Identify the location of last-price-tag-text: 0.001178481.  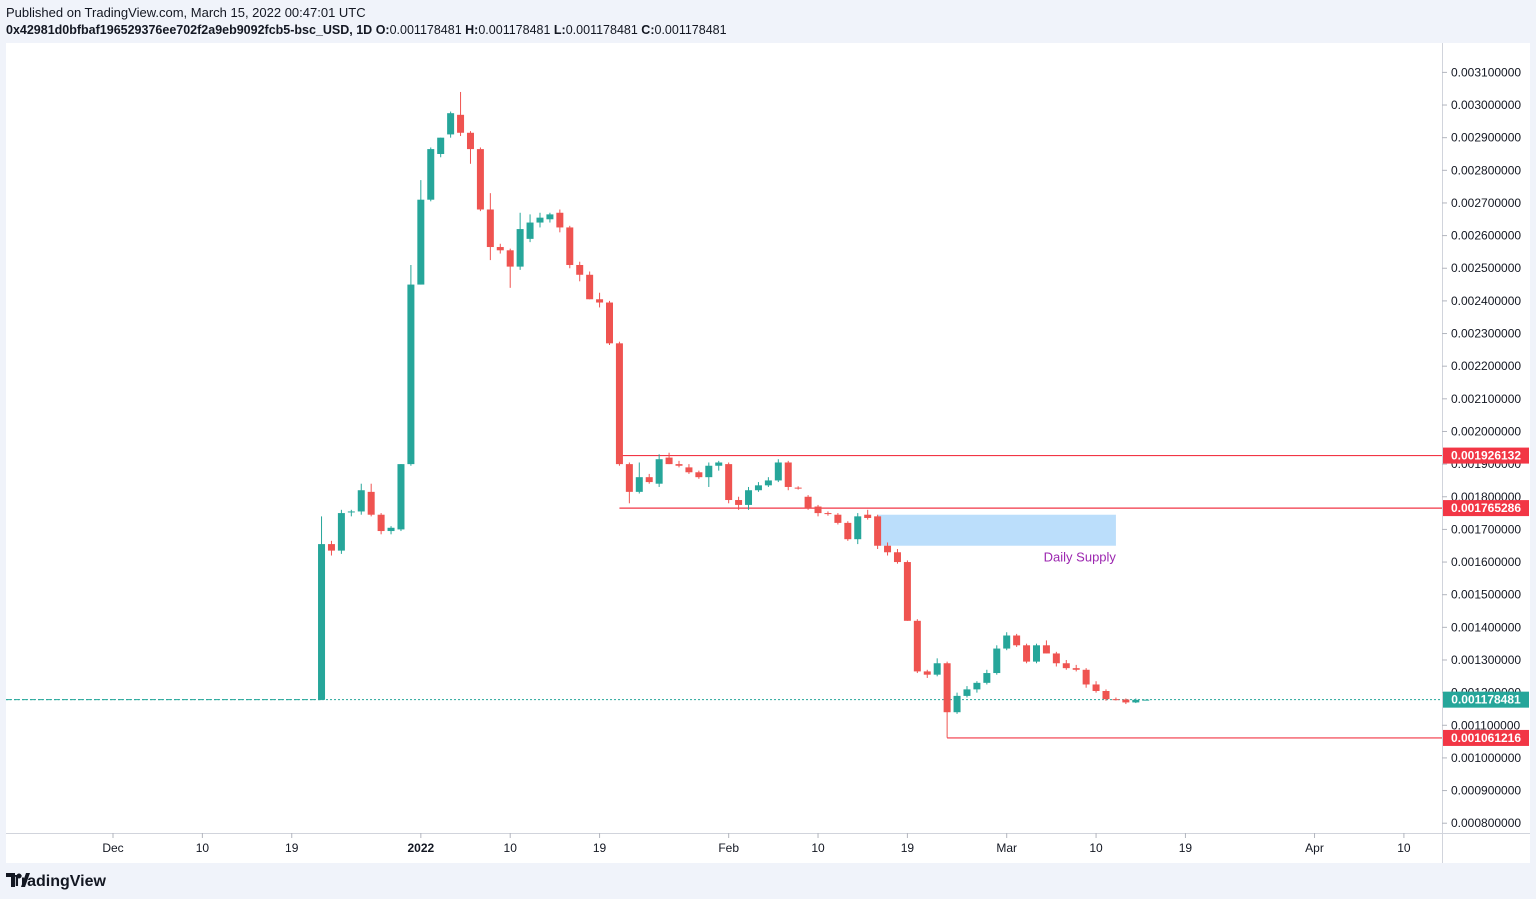
(1486, 700).